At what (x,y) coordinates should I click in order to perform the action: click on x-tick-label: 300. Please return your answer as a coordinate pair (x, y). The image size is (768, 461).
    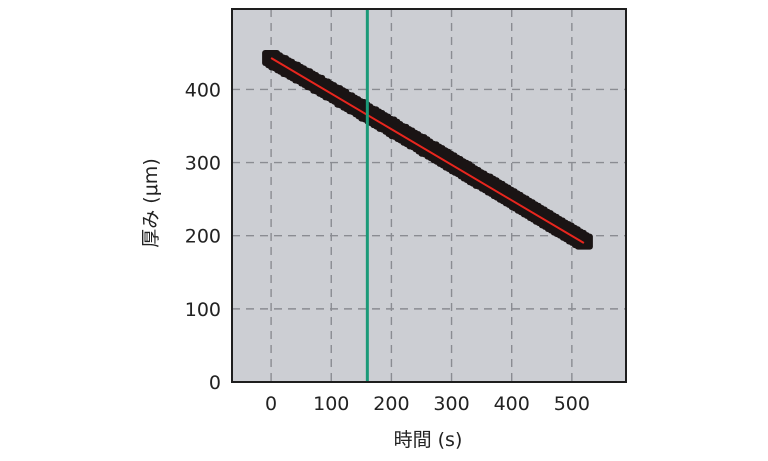
    Looking at the image, I should click on (451, 404).